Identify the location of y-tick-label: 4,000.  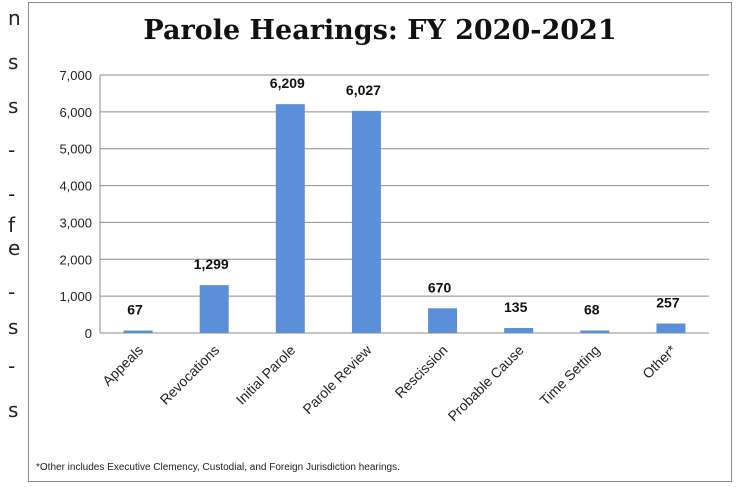
(75, 186).